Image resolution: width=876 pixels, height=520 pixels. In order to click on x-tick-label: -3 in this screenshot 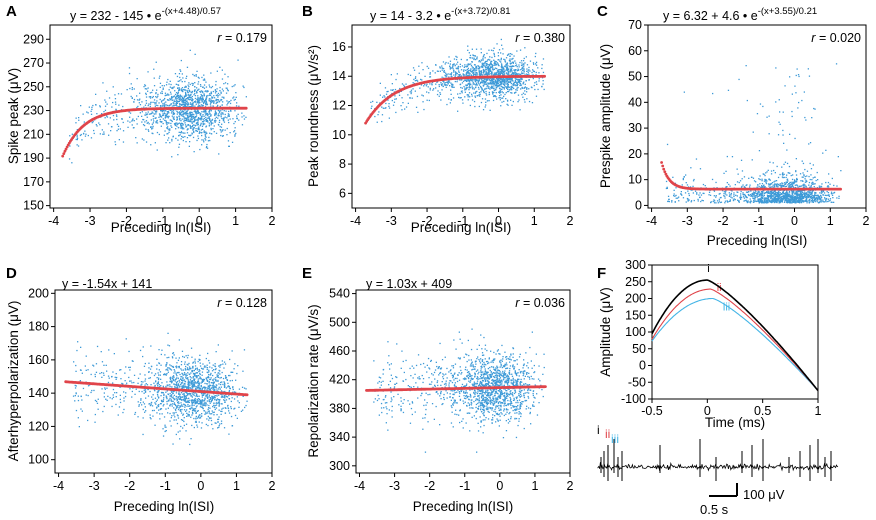, I will do `click(89, 221)`.